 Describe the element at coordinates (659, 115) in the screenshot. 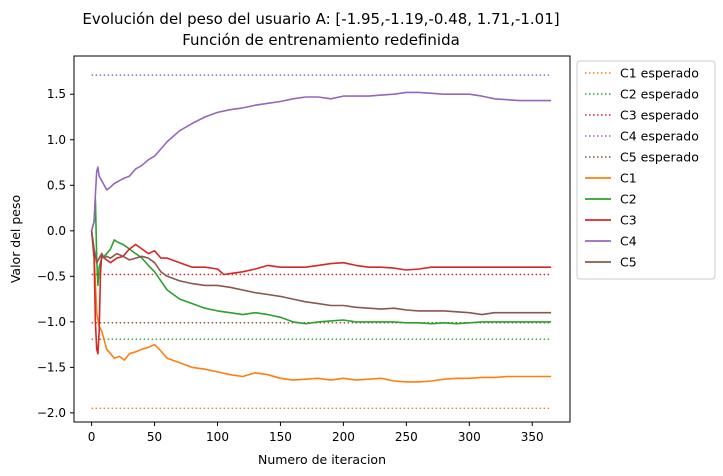

I see `legend-item-label: C3 esperado` at that location.